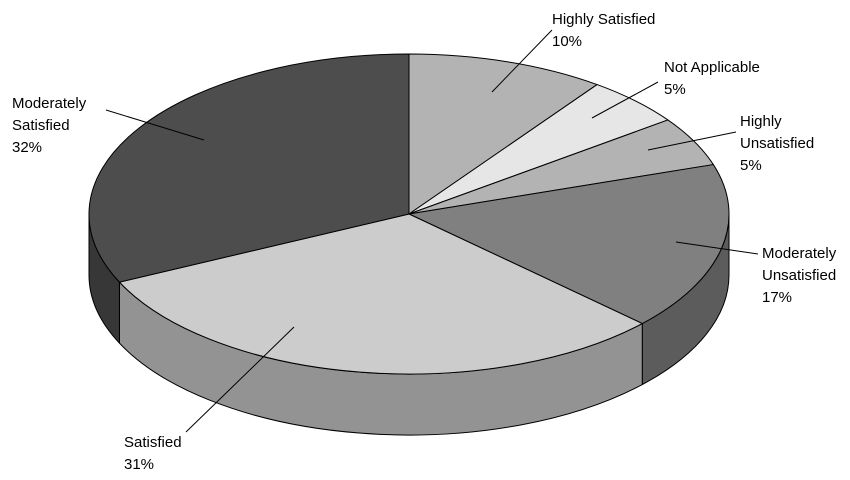  Describe the element at coordinates (777, 297) in the screenshot. I see `slice-percent: 17%` at that location.